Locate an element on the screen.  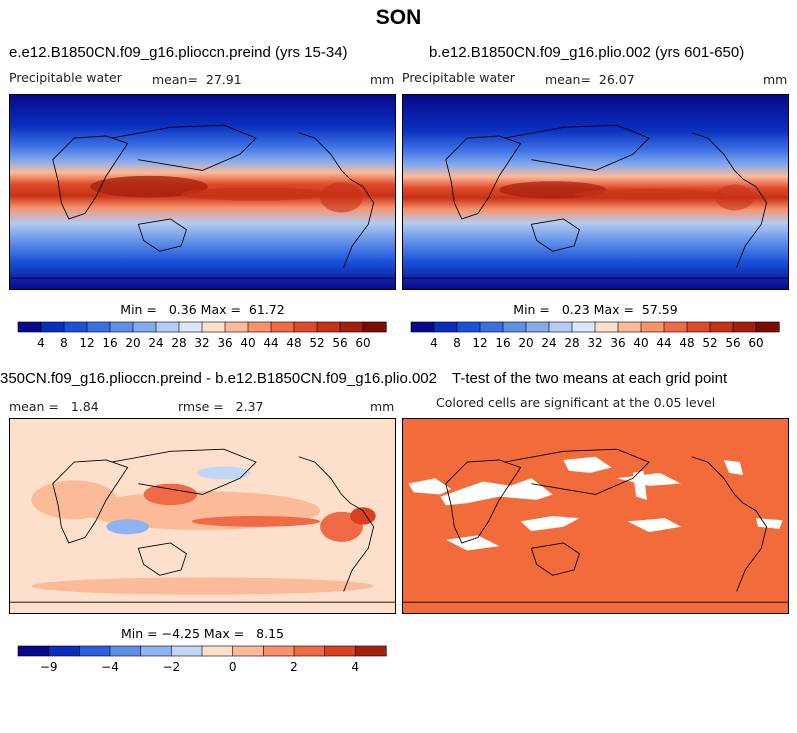
panel1-field is located at coordinates (202, 192).